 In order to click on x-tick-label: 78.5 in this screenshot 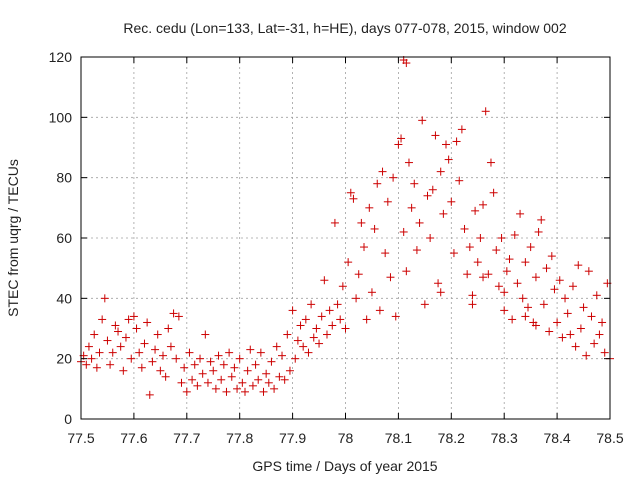, I will do `click(609, 438)`.